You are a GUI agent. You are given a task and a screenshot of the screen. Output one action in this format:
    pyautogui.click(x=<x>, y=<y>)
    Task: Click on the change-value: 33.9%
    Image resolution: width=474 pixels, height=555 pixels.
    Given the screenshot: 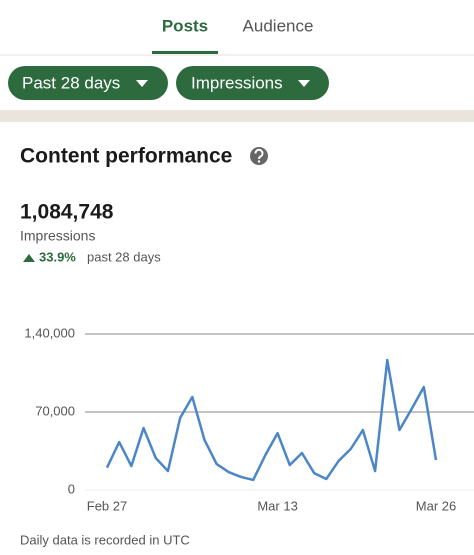 What is the action you would take?
    pyautogui.click(x=57, y=256)
    